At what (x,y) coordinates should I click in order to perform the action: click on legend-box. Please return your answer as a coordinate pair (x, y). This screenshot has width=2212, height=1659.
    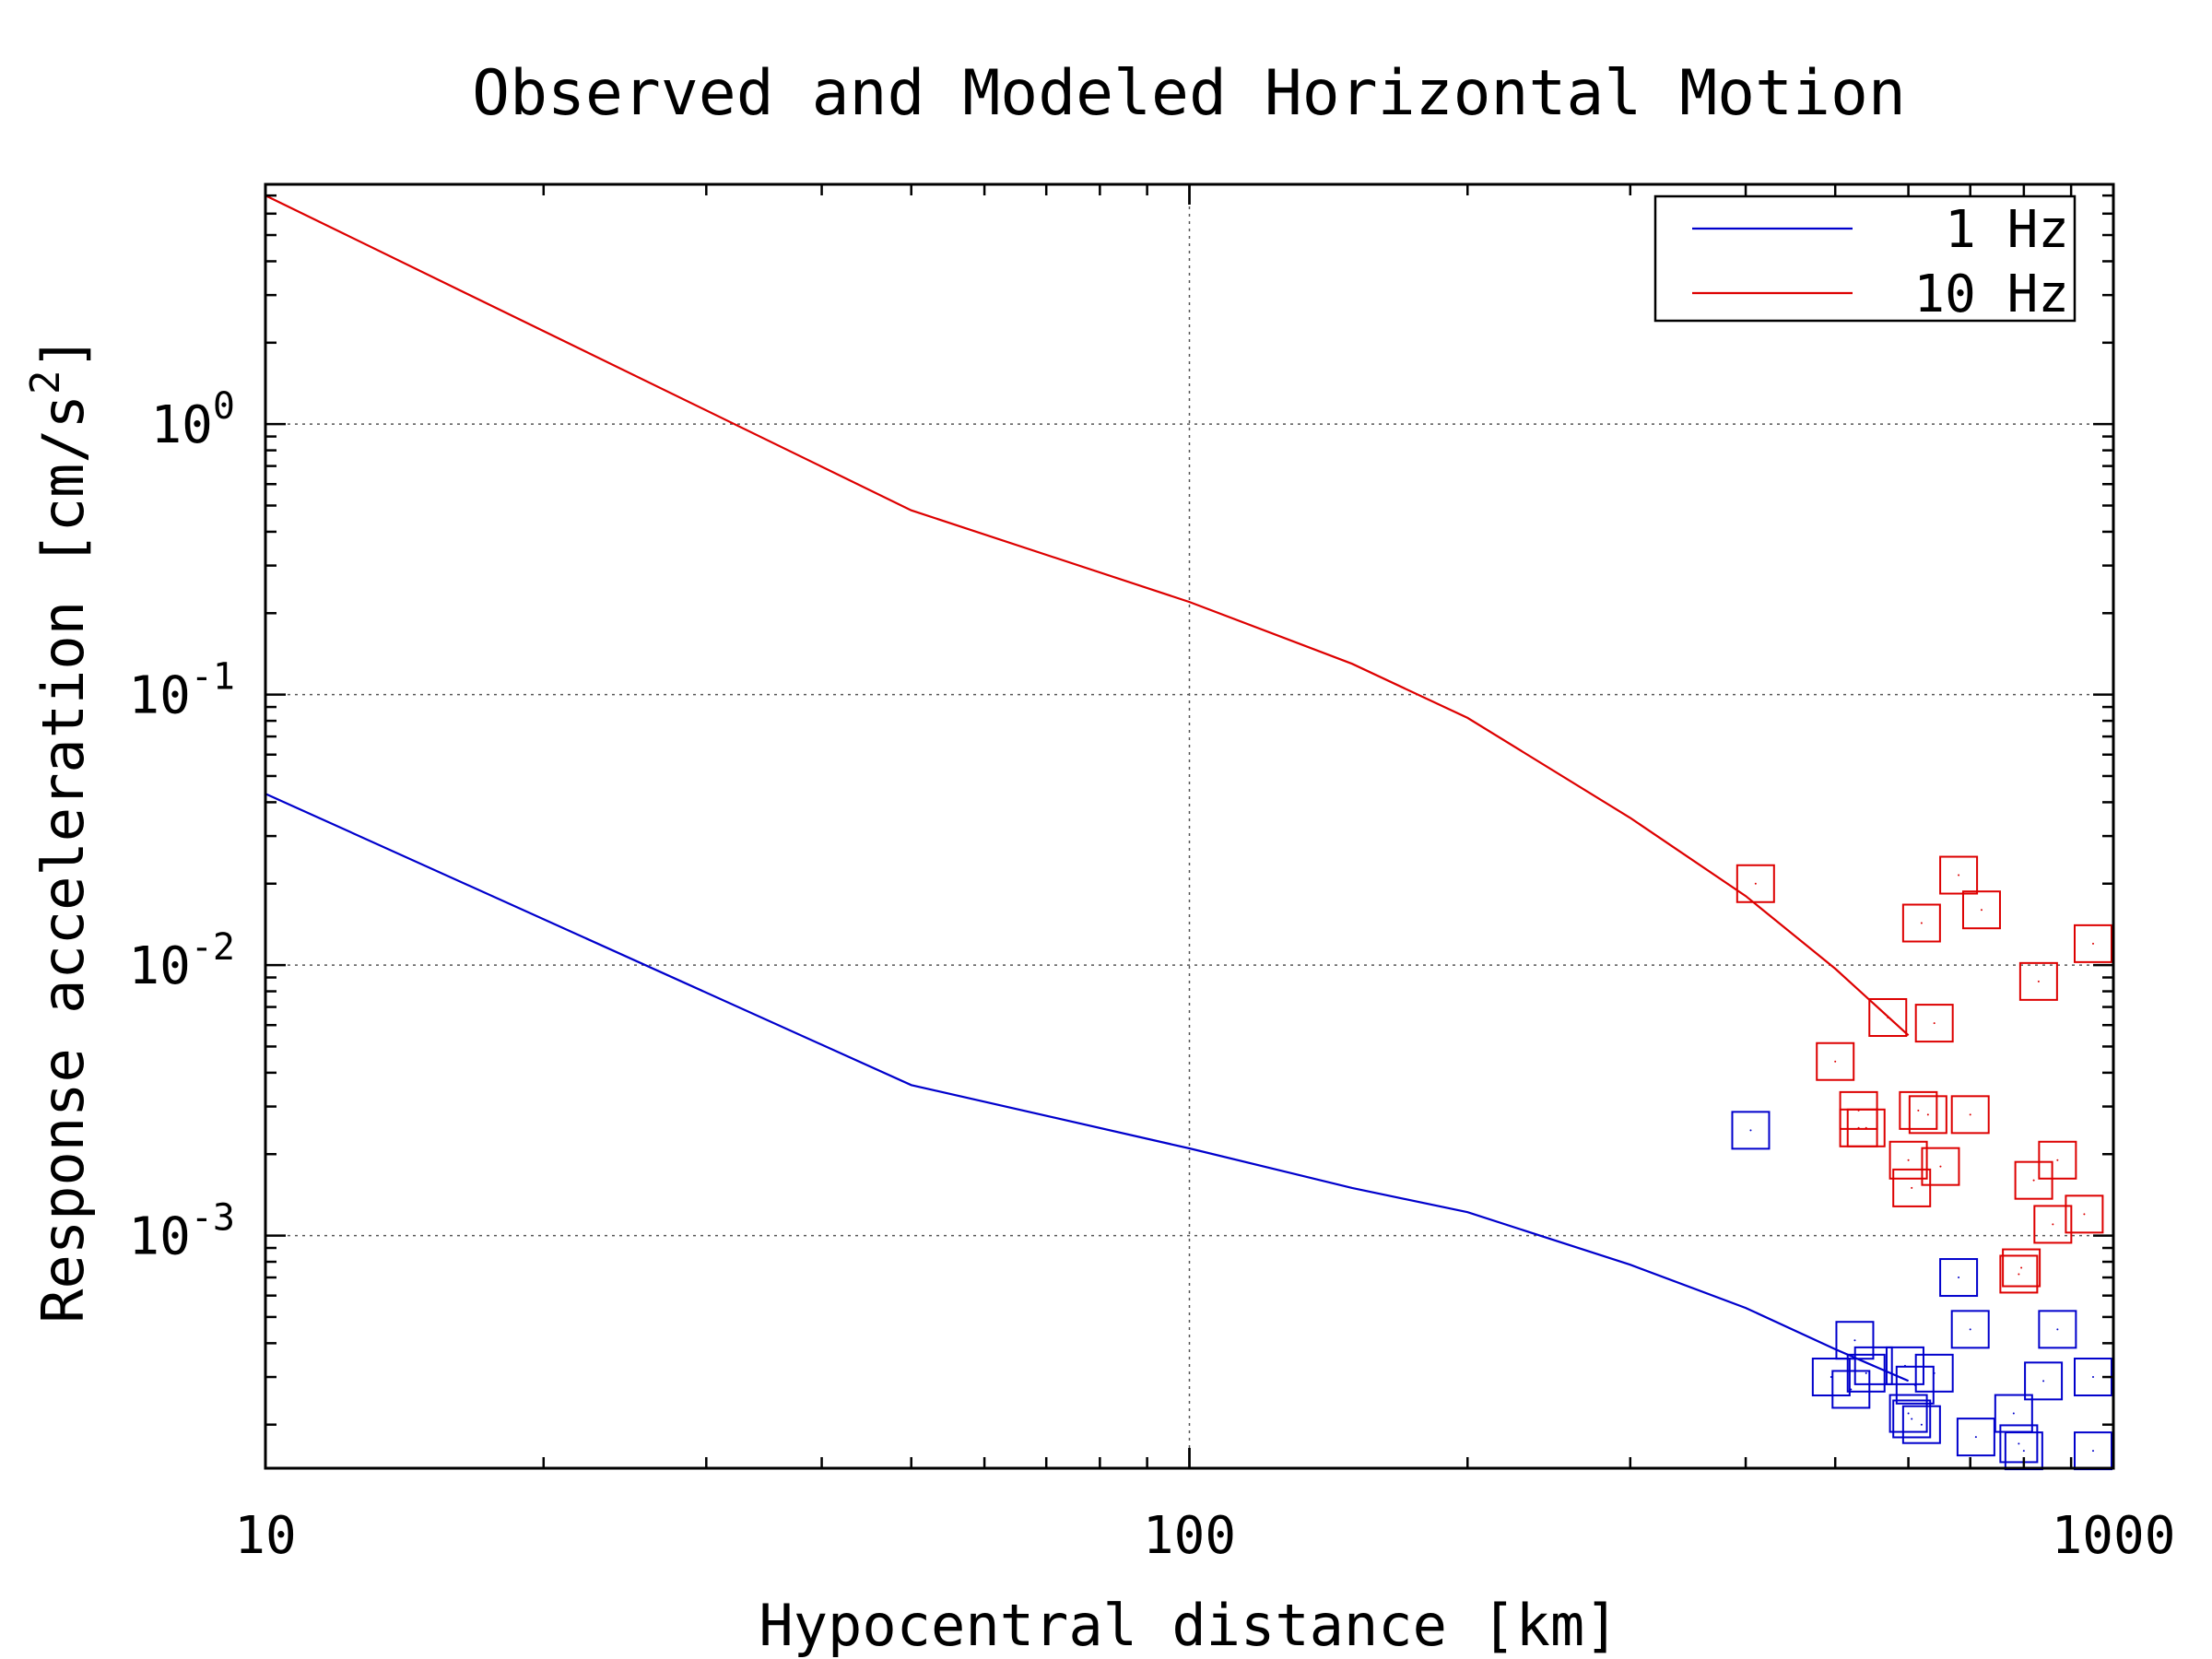
    Looking at the image, I should click on (1865, 258).